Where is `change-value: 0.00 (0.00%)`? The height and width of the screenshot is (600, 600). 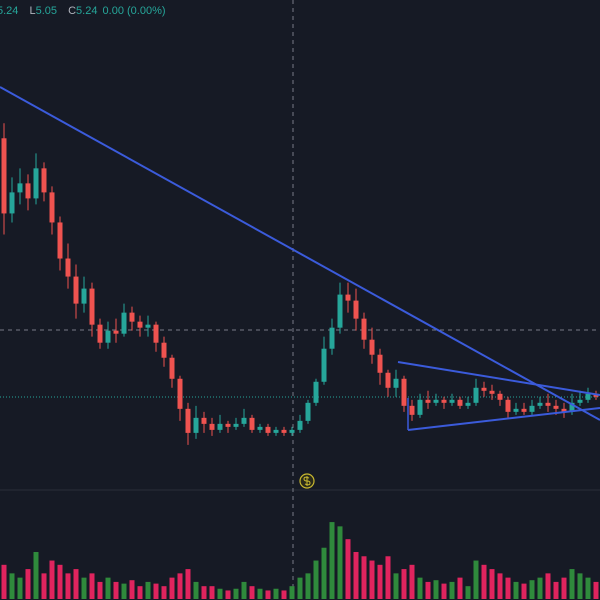 change-value: 0.00 (0.00%) is located at coordinates (134, 11).